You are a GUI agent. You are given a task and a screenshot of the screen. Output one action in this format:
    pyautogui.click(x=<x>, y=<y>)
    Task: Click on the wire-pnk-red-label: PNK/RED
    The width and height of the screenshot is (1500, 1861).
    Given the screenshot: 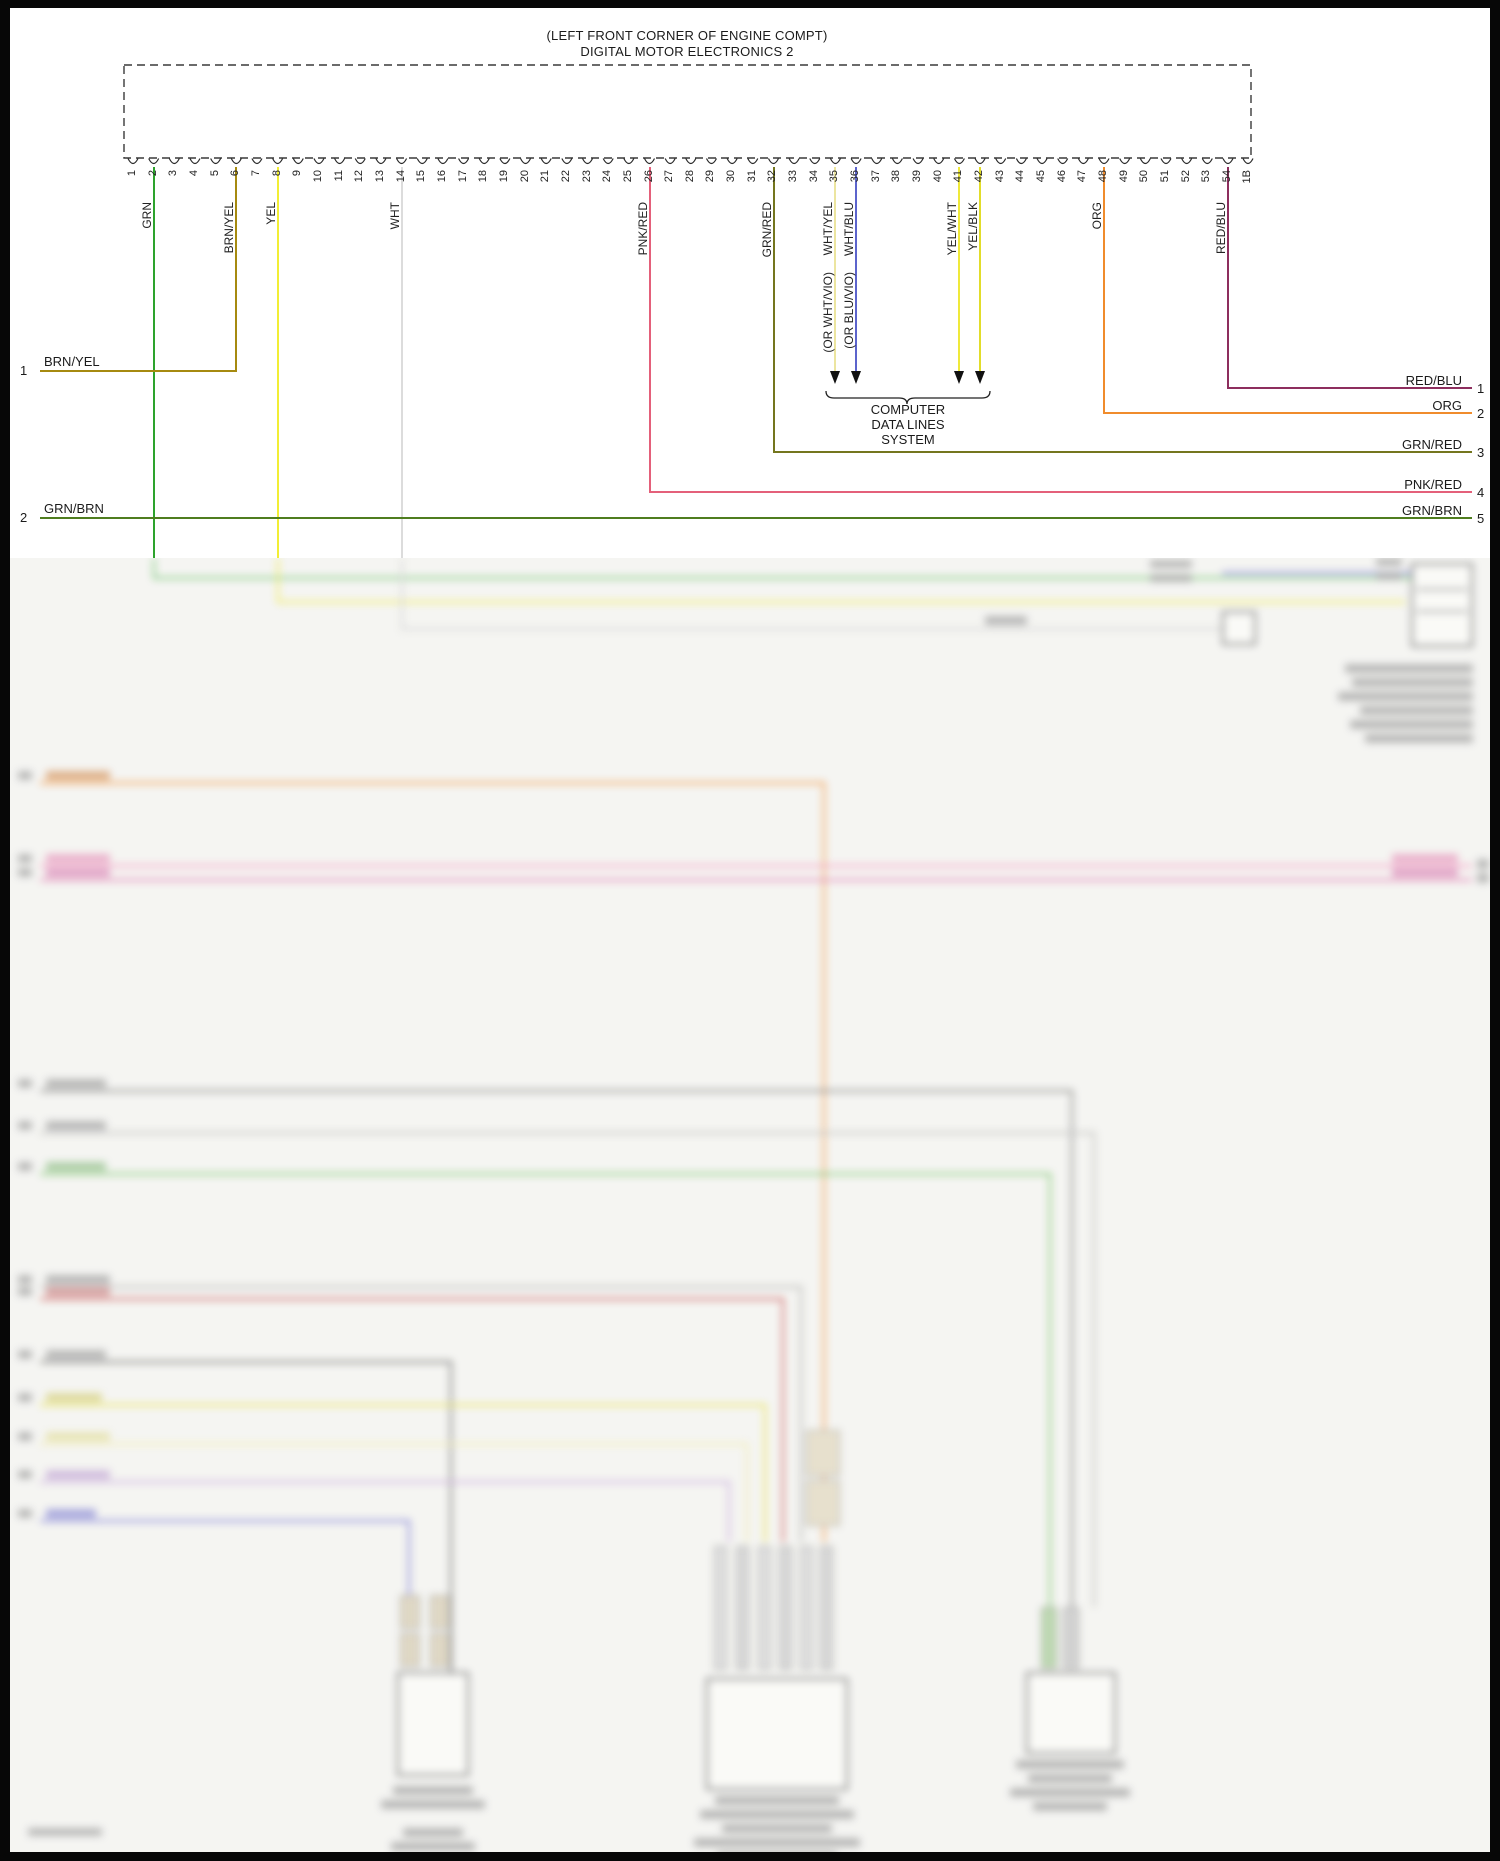 What is the action you would take?
    pyautogui.click(x=643, y=229)
    